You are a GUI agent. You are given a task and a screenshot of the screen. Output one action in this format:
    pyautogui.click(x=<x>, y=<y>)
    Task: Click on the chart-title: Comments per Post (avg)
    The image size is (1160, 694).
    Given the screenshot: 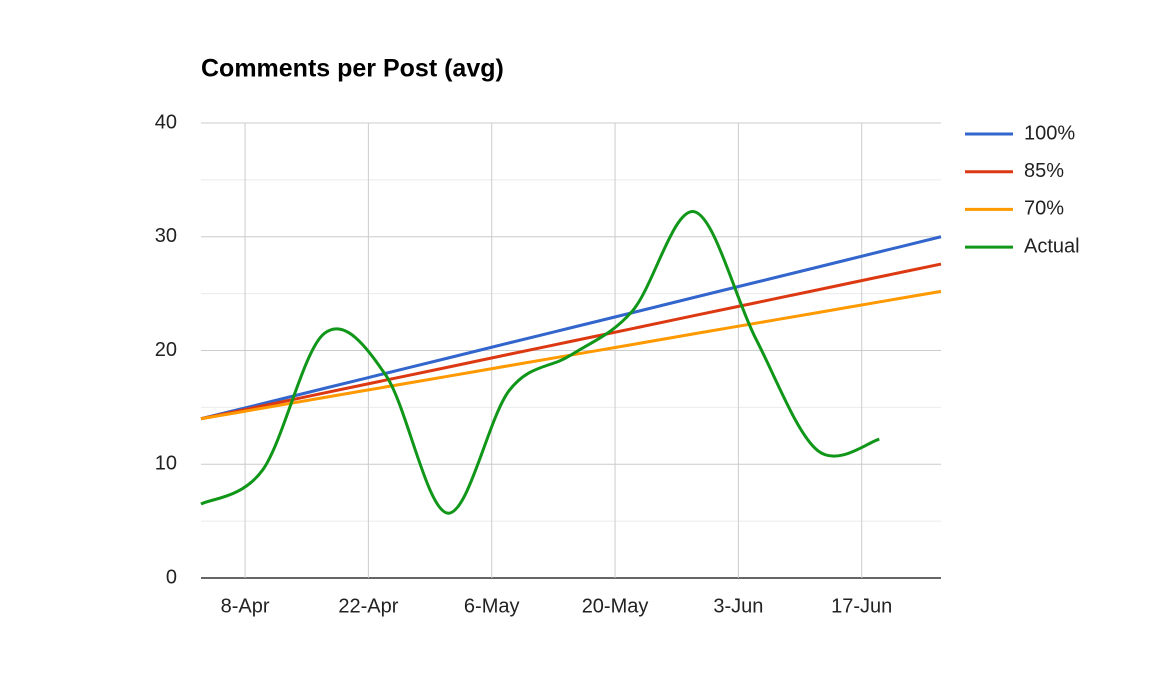 What is the action you would take?
    pyautogui.click(x=352, y=69)
    